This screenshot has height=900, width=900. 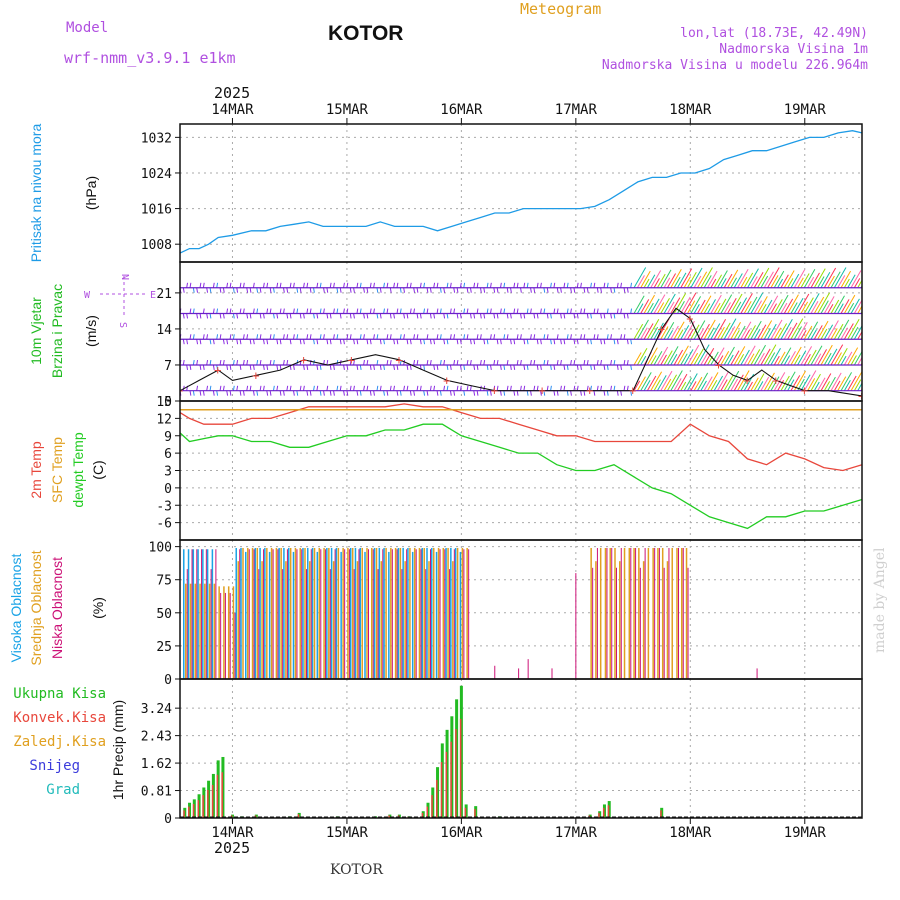 What do you see at coordinates (91, 331) in the screenshot?
I see `wind-unit-label: (m/s)` at bounding box center [91, 331].